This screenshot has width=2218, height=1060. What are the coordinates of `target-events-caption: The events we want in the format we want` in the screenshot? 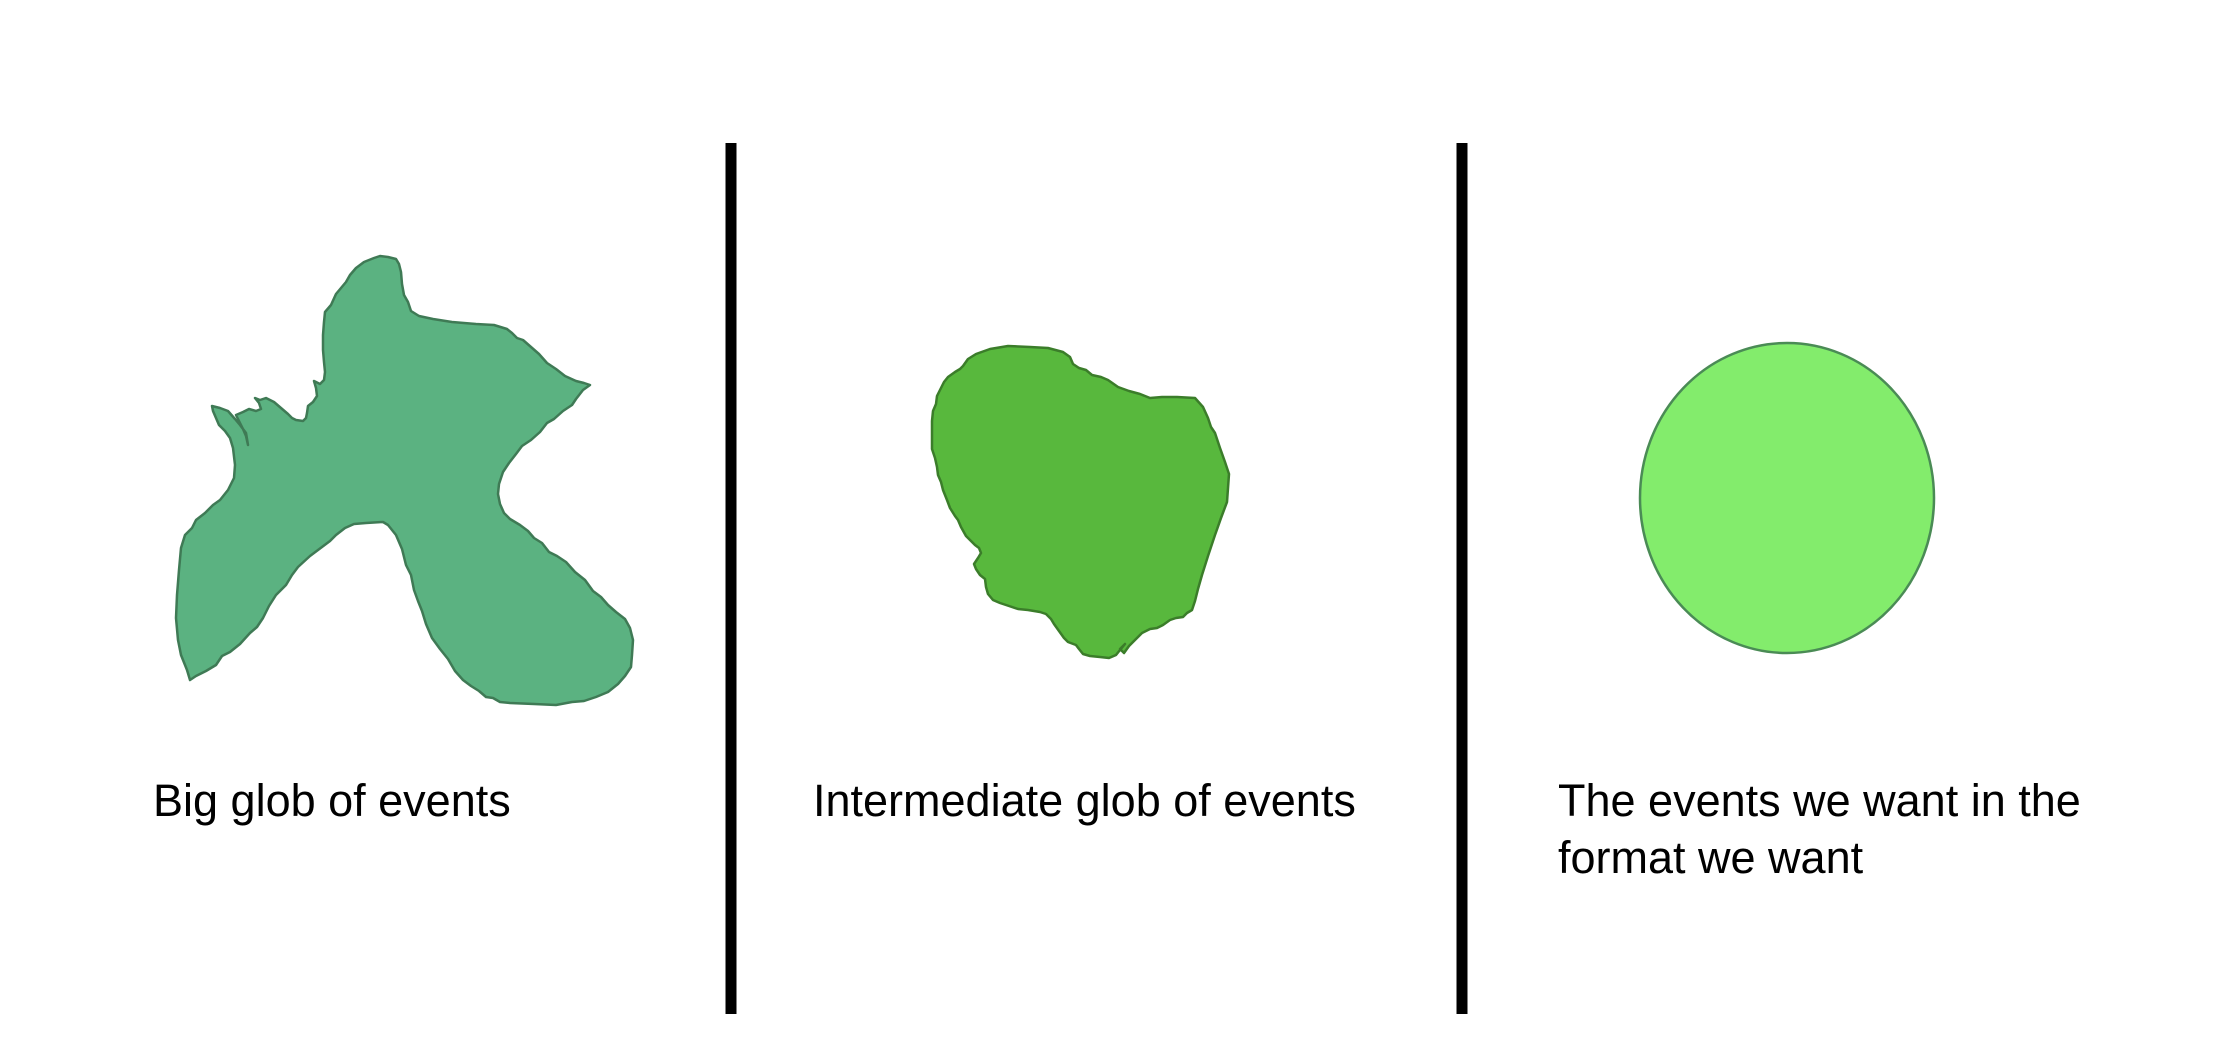 It's located at (1819, 829).